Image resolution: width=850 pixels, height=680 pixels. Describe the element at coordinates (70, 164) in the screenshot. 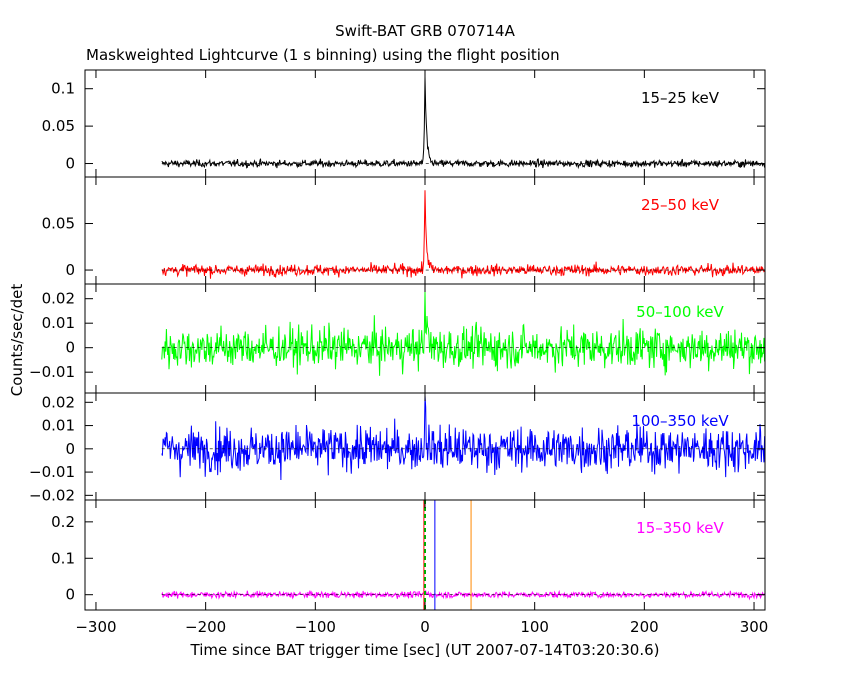

I see `y-tick-label-0-0: 0` at that location.